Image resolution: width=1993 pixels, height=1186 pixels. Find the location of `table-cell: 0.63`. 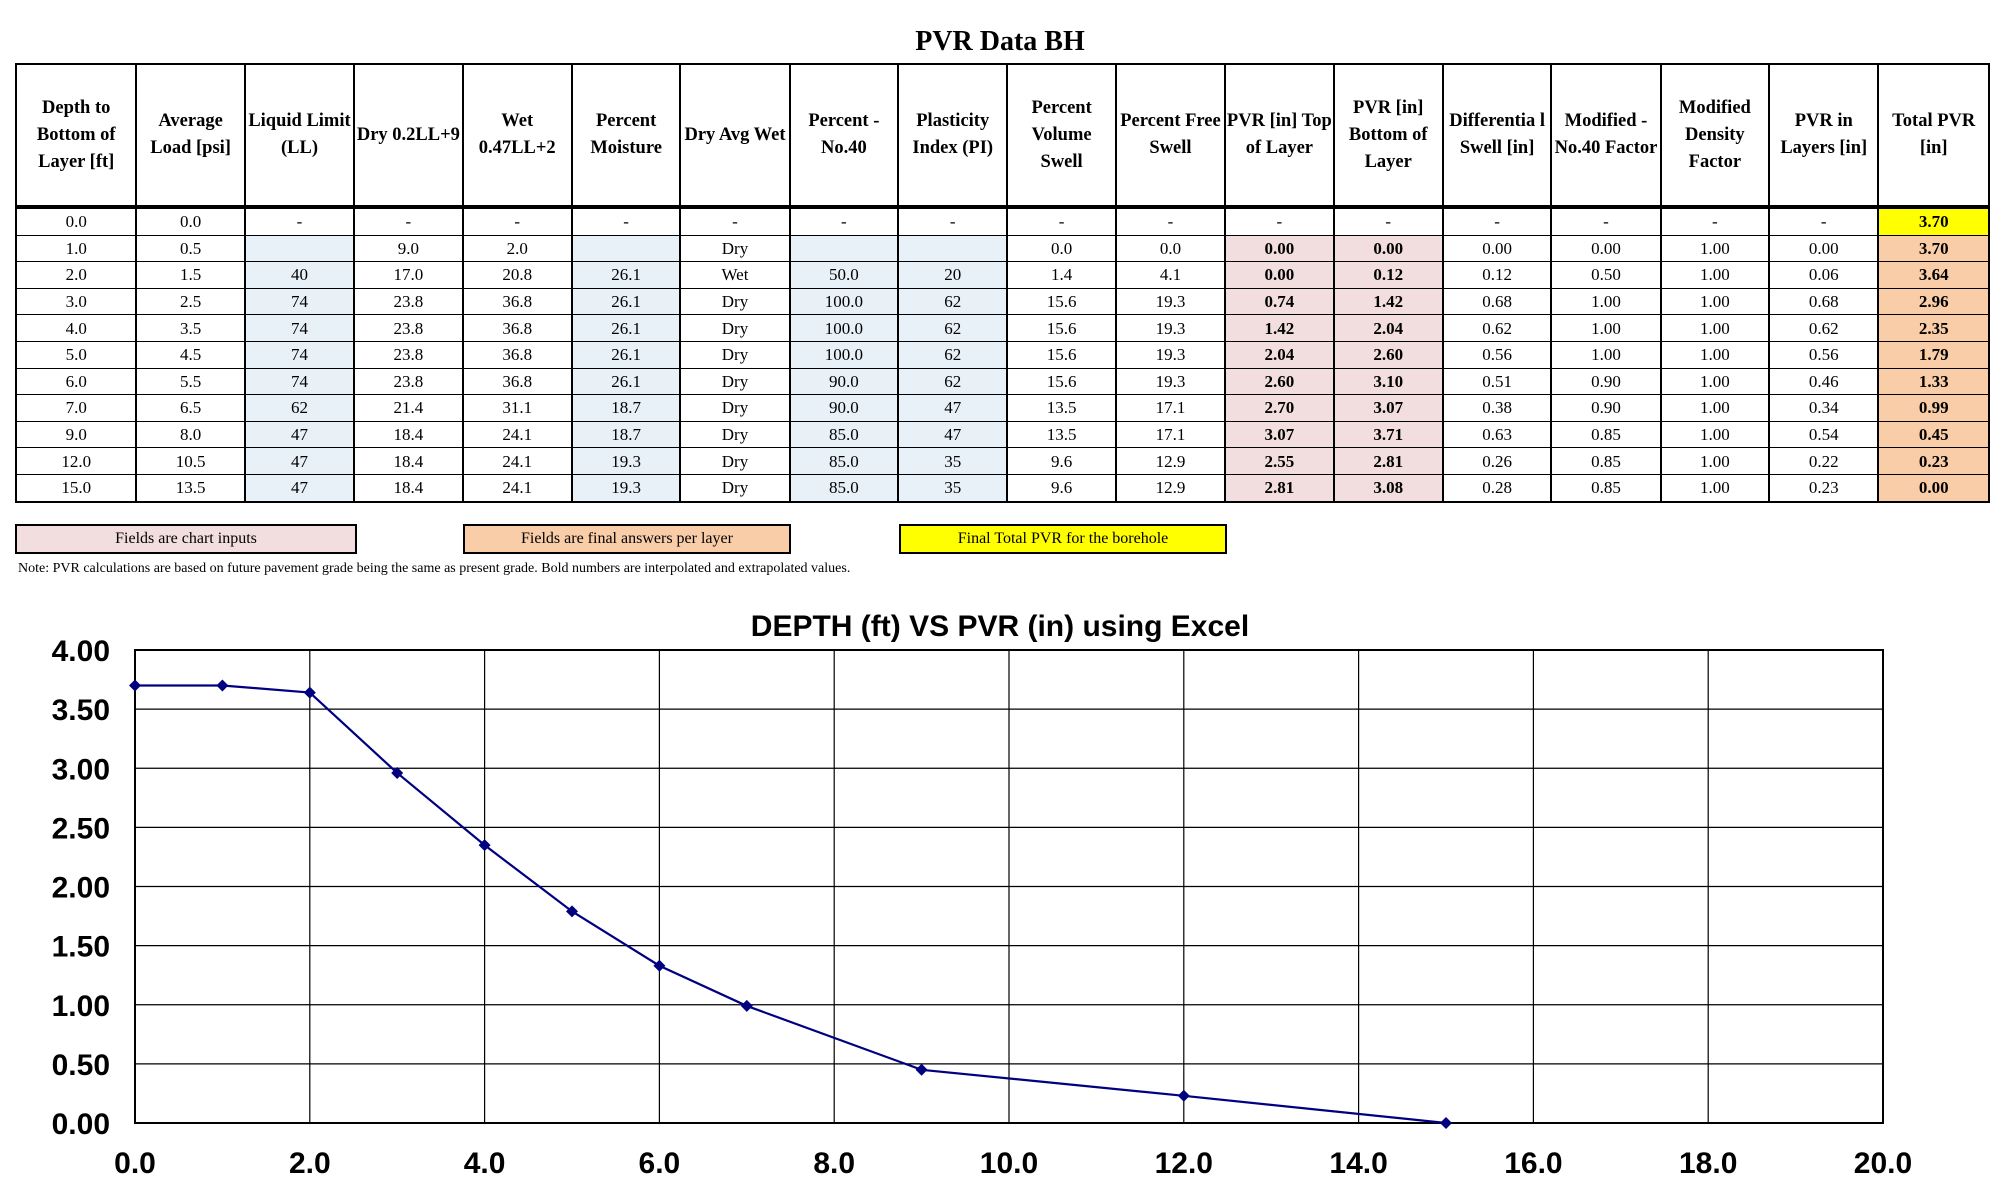

table-cell: 0.63 is located at coordinates (1497, 434).